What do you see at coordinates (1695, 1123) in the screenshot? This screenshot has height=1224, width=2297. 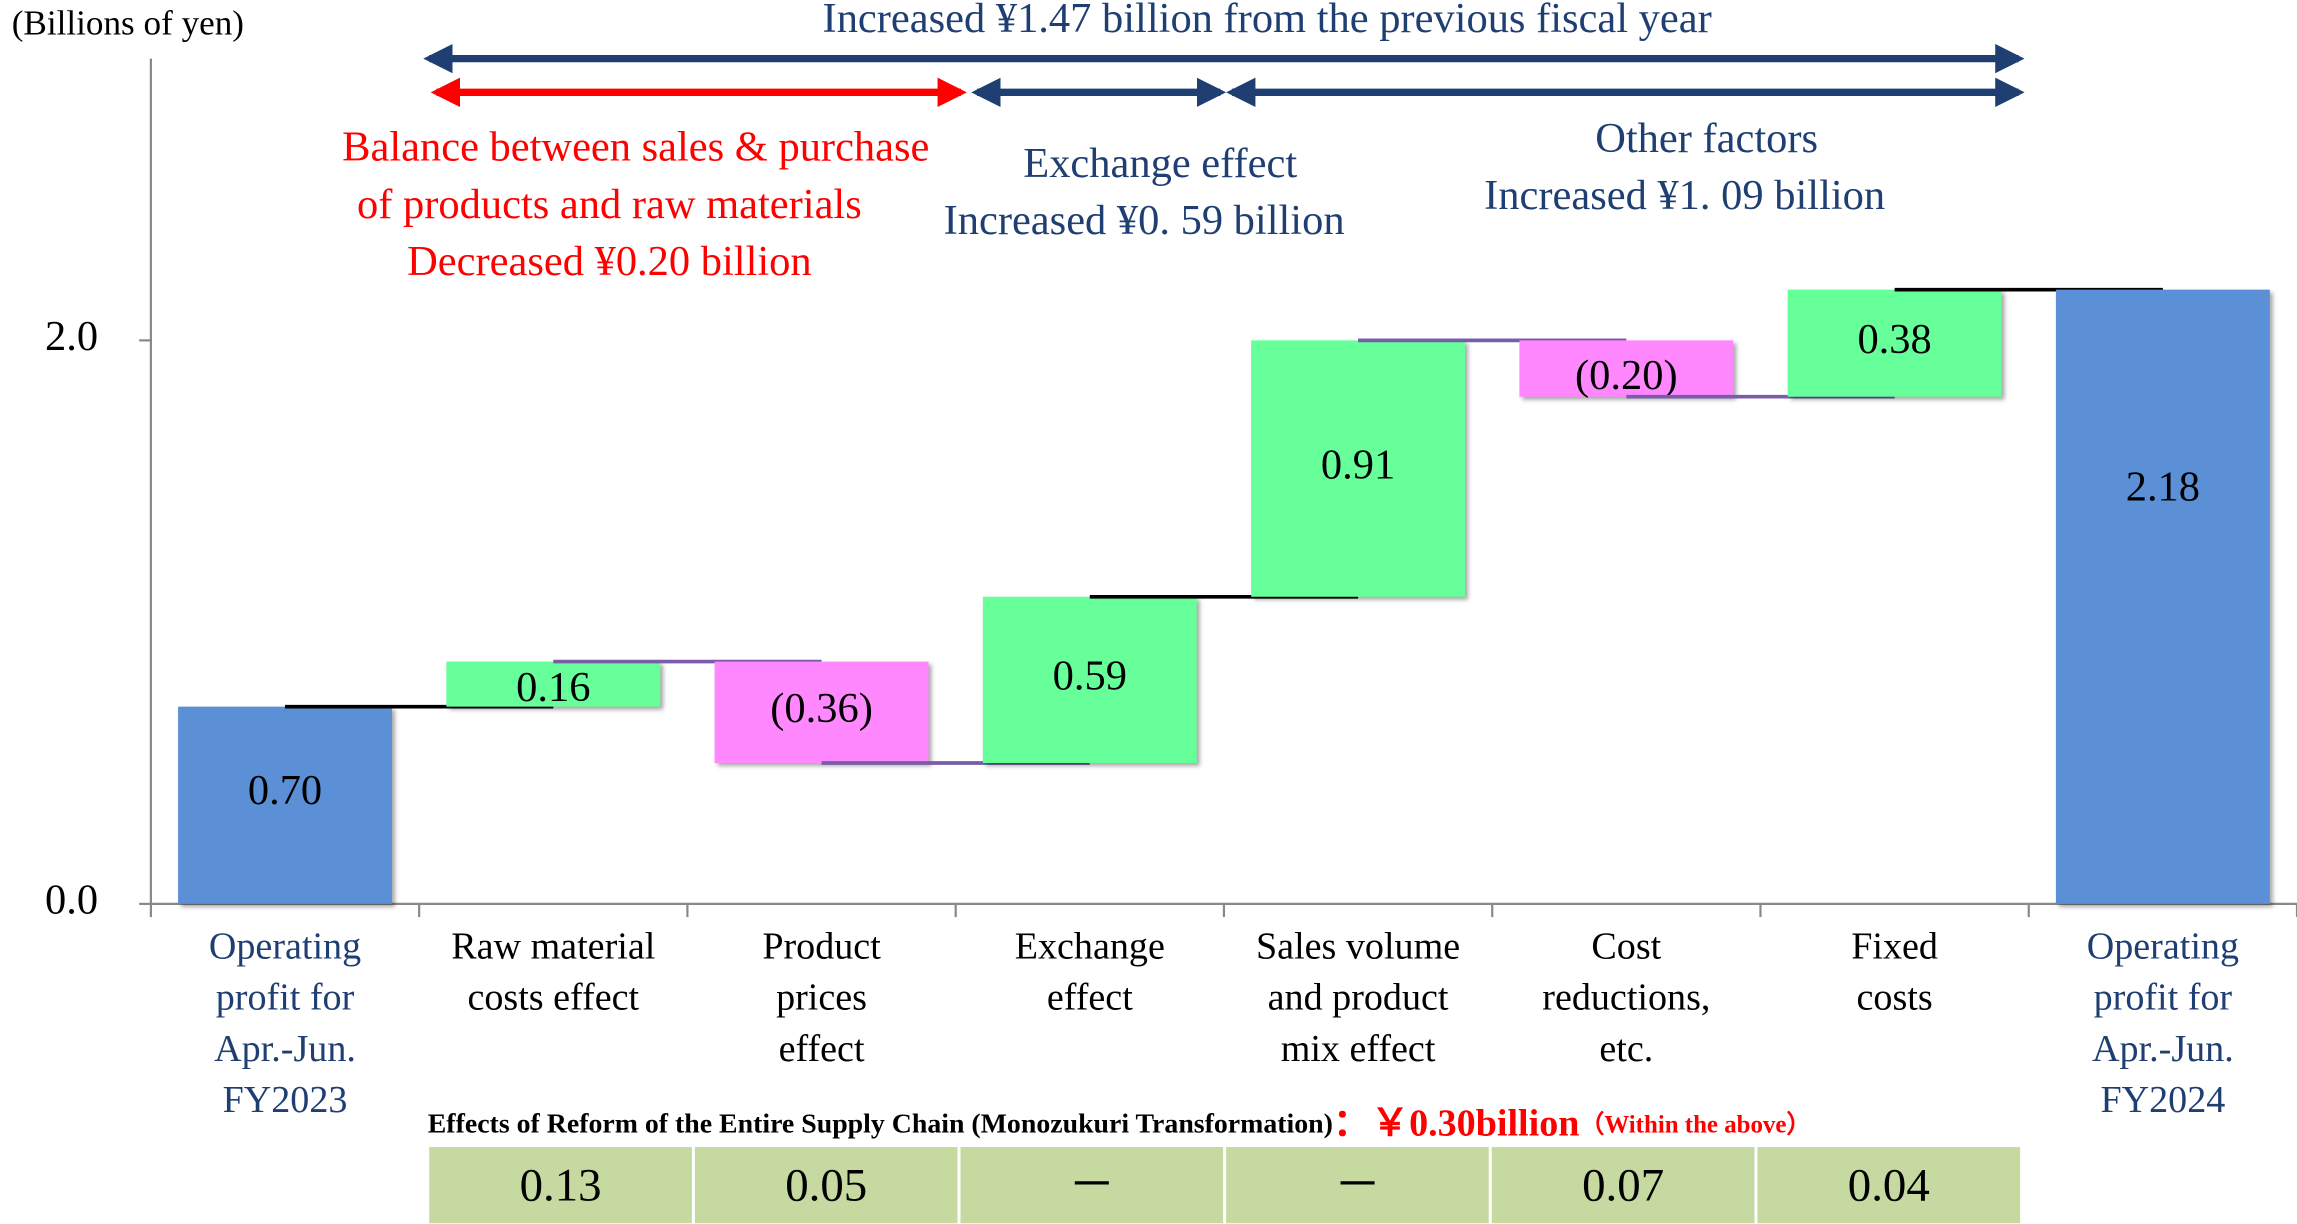 I see `table-title-part: （Within the above）` at bounding box center [1695, 1123].